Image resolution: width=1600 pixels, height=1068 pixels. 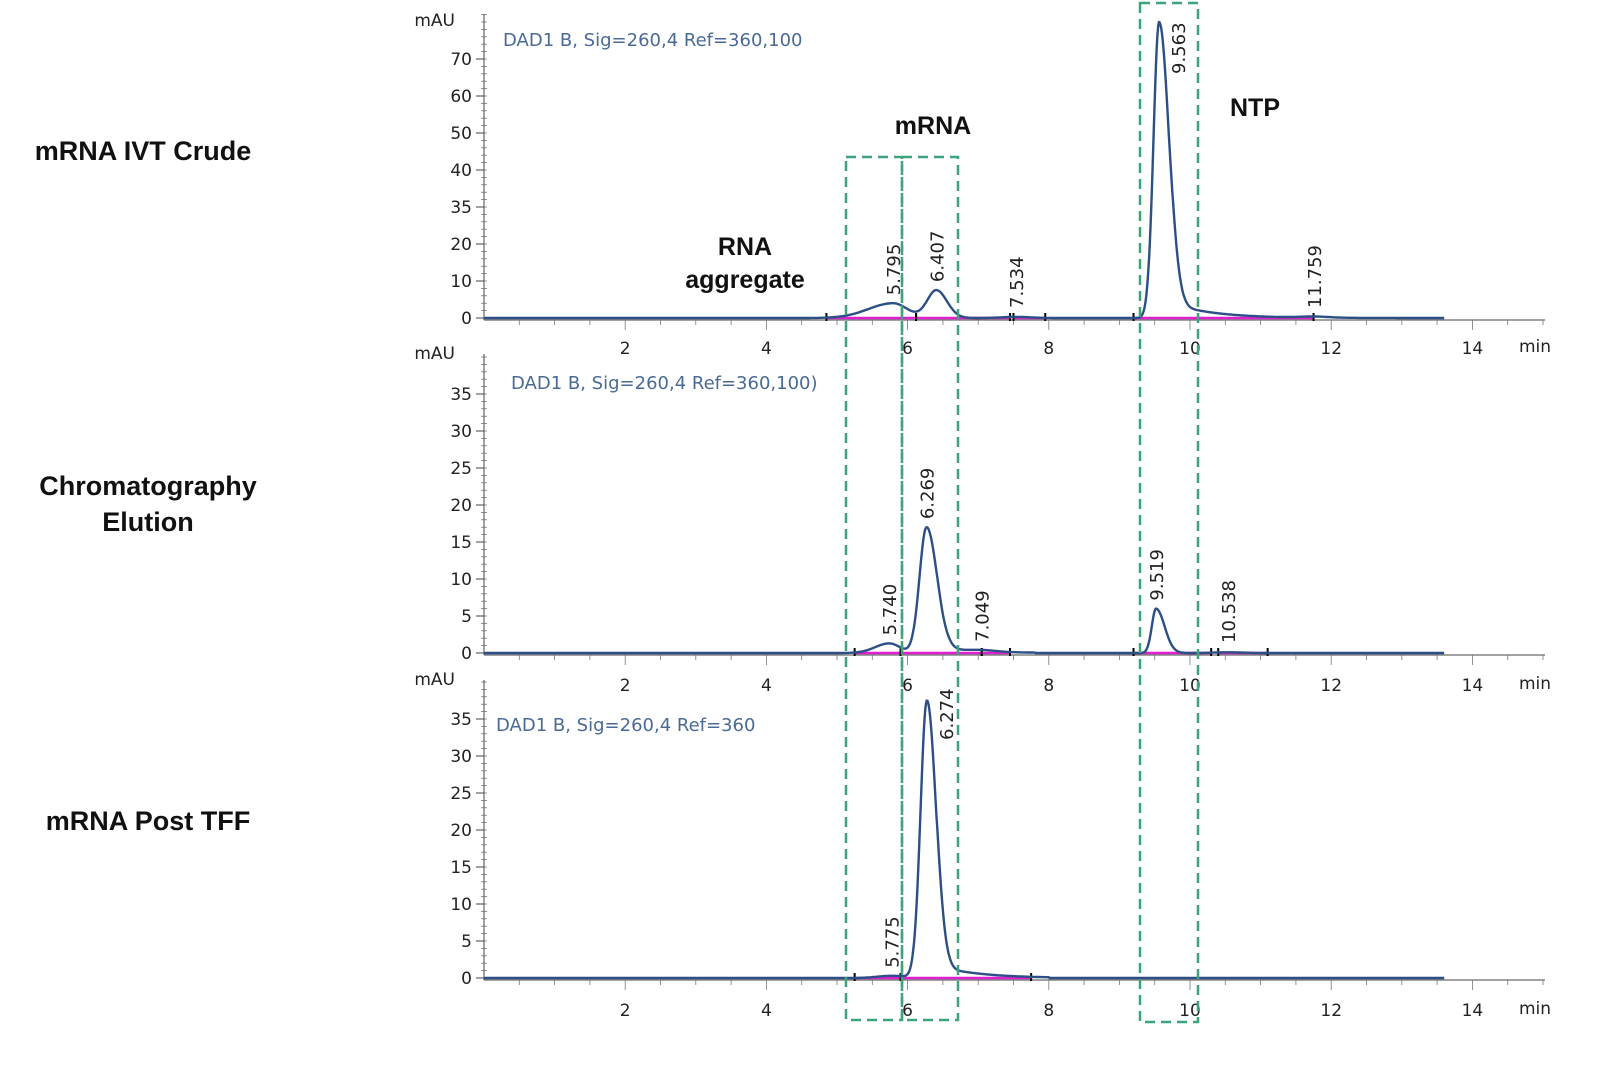 I want to click on y-tick-label: 40, so click(x=461, y=171).